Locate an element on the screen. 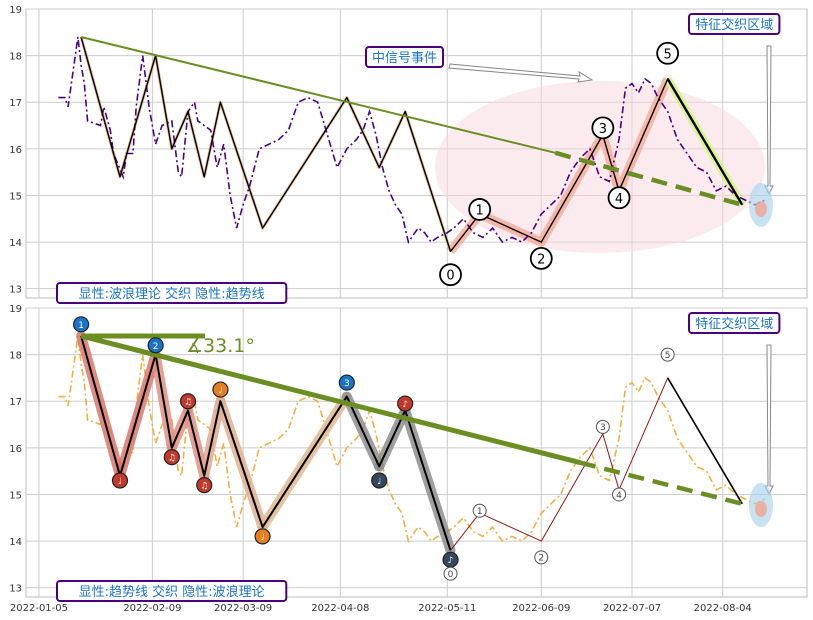 The image size is (813, 620). top-target-glow-inner is located at coordinates (761, 209).